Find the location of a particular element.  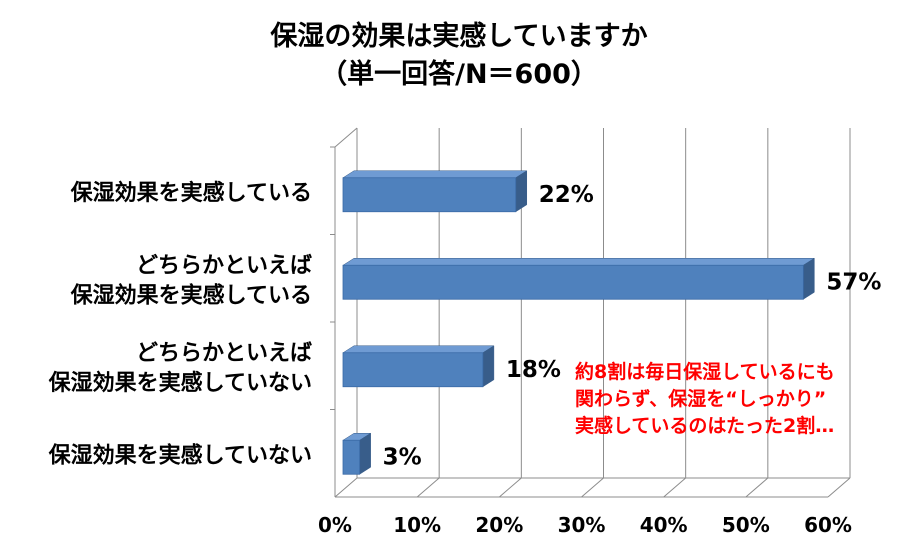

wall-top-edge is located at coordinates (346, 137).